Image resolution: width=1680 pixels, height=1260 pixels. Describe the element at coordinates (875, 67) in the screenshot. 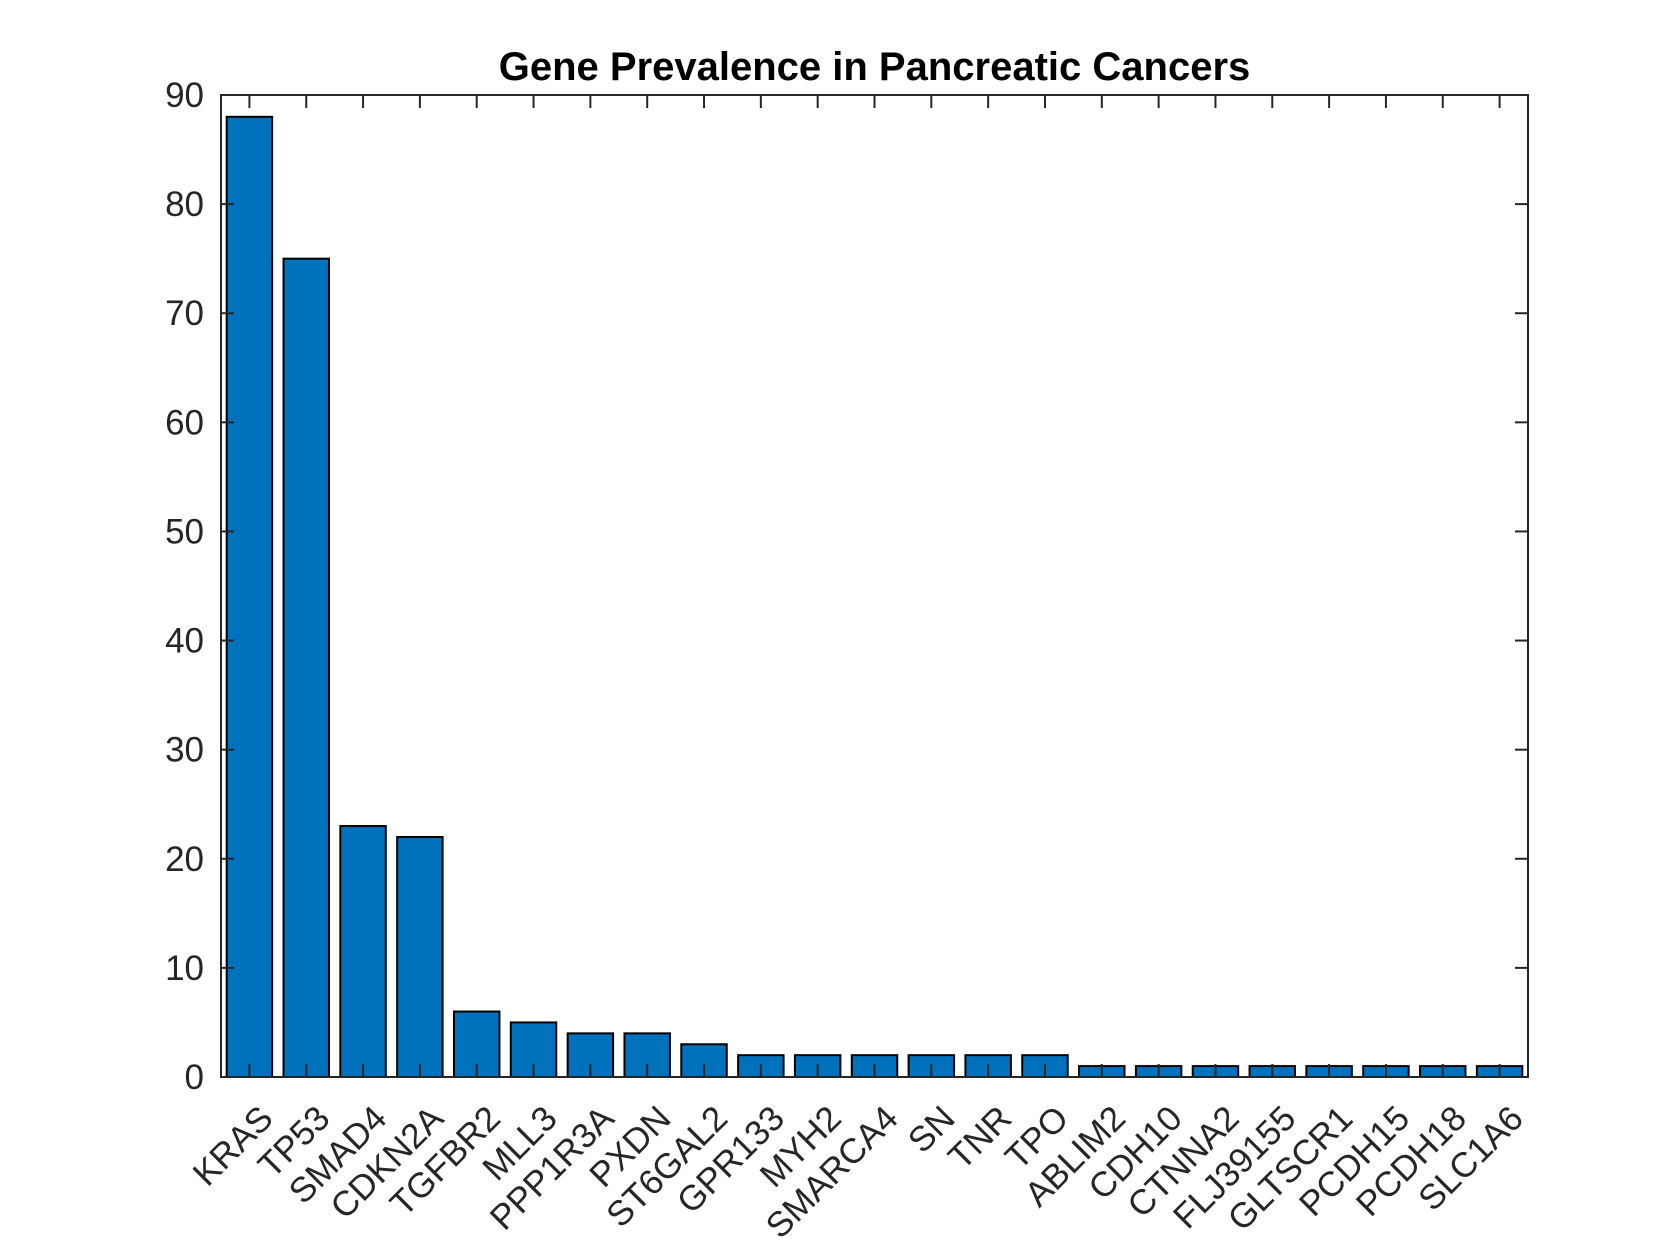

I see `chart-title: Gene Prevalence in Pancreatic Cancers` at that location.